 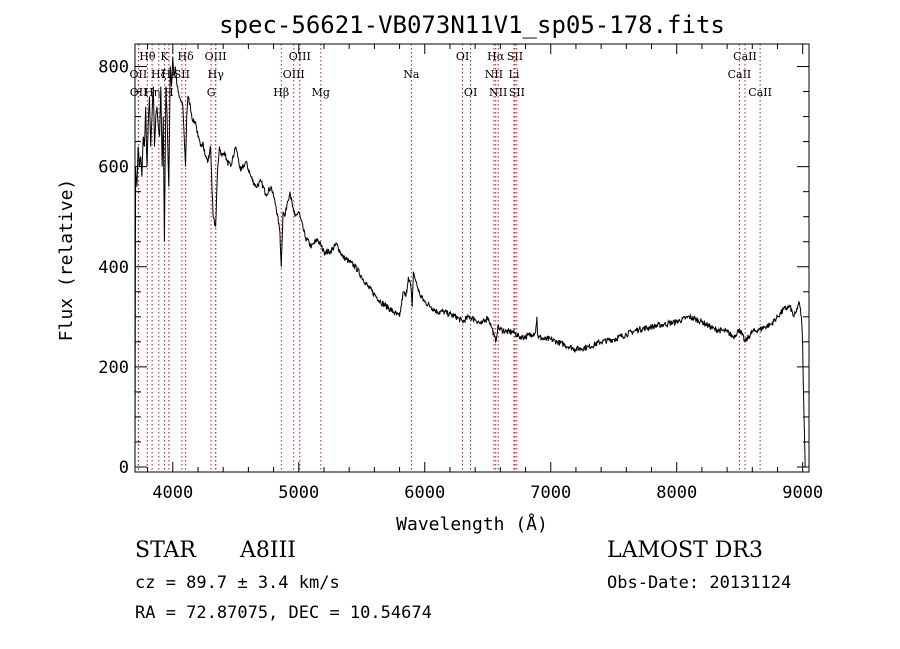 I want to click on marker-label-2: Hθ, so click(x=147, y=56).